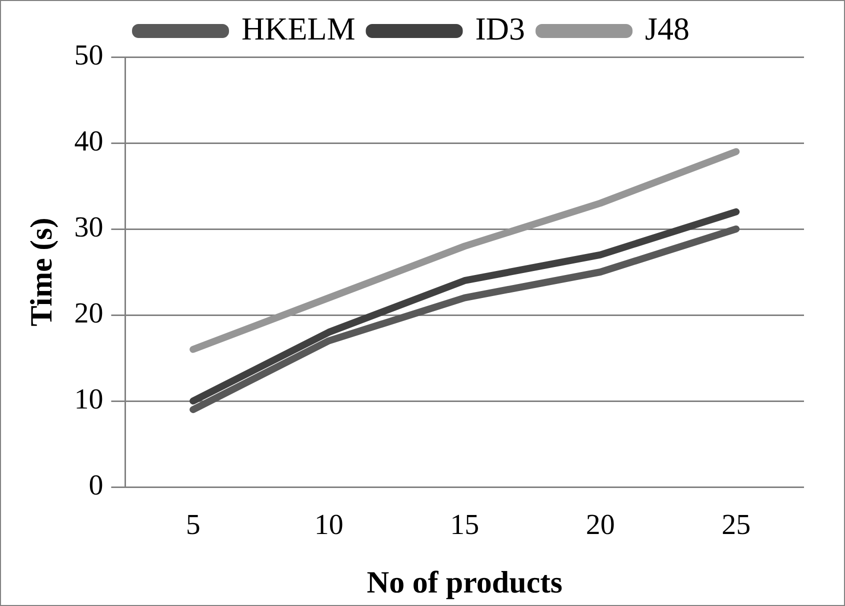 This screenshot has height=606, width=845. Describe the element at coordinates (329, 525) in the screenshot. I see `x-tick-label: 10` at that location.